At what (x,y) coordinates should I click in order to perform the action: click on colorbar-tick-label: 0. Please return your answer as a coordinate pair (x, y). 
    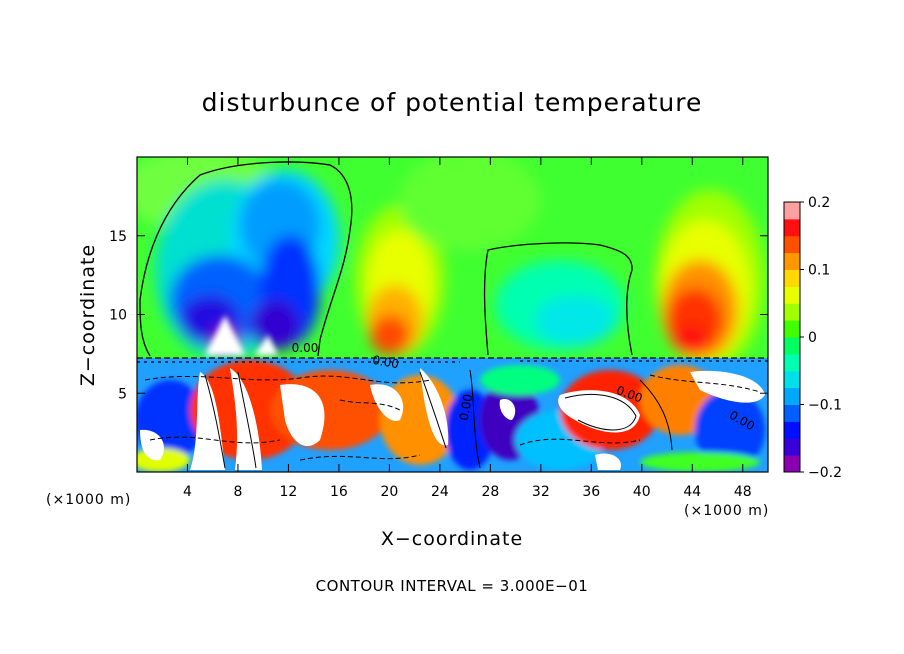
    Looking at the image, I should click on (812, 338).